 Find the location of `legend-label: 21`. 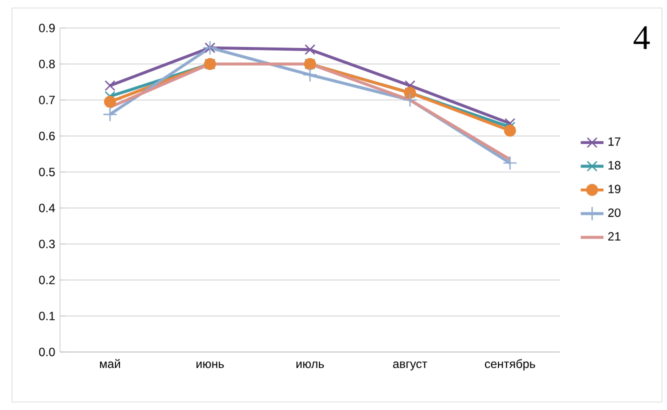

legend-label: 21 is located at coordinates (614, 236).